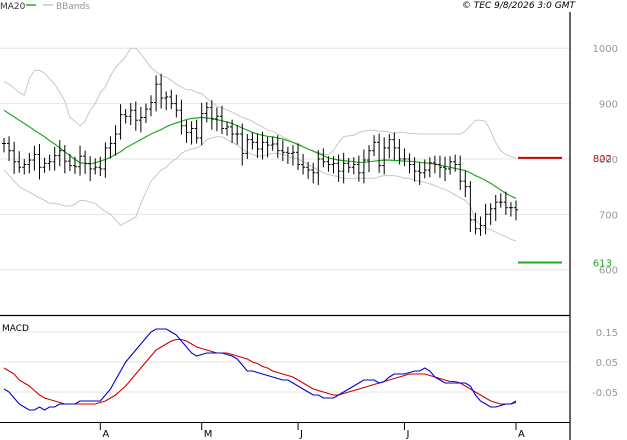  I want to click on price-levels: 802 613, so click(565, 212).